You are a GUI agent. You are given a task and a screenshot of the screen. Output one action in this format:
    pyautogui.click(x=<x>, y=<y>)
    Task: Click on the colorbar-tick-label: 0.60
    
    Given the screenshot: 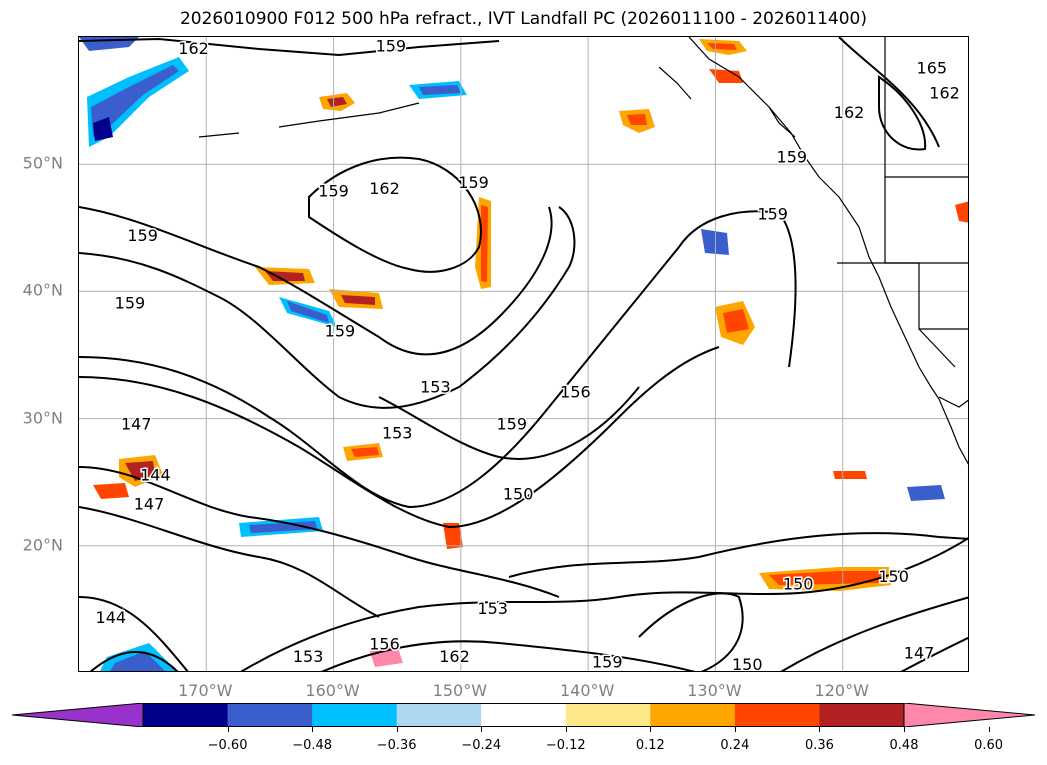 What is the action you would take?
    pyautogui.click(x=989, y=745)
    